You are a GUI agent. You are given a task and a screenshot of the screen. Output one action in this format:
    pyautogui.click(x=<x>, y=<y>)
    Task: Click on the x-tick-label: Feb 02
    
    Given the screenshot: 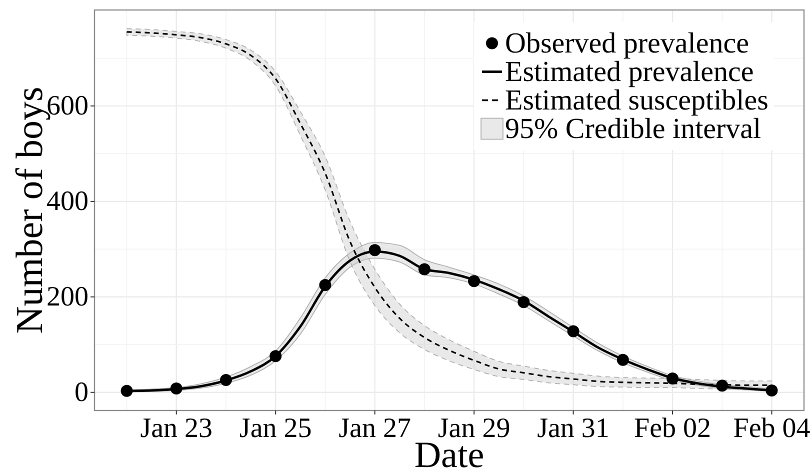 What is the action you would take?
    pyautogui.click(x=673, y=428)
    